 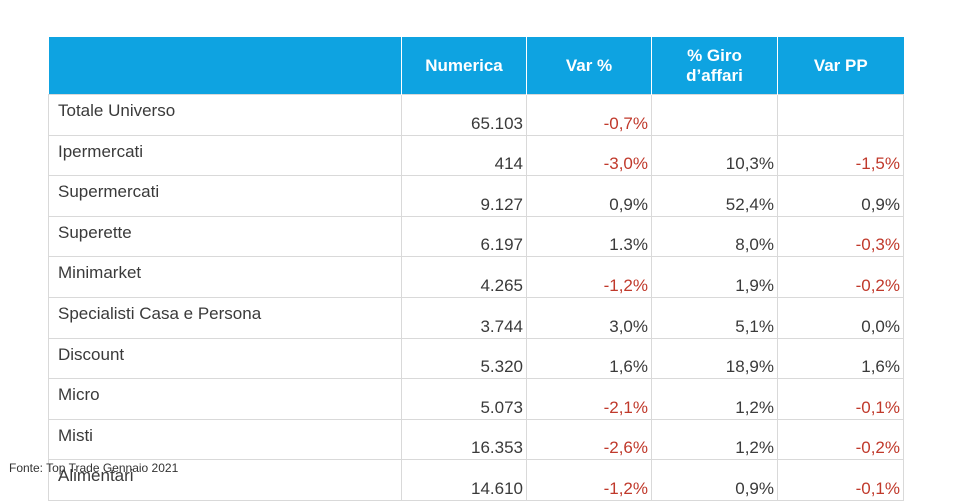 What do you see at coordinates (714, 277) in the screenshot?
I see `giro-cell: 1,9%` at bounding box center [714, 277].